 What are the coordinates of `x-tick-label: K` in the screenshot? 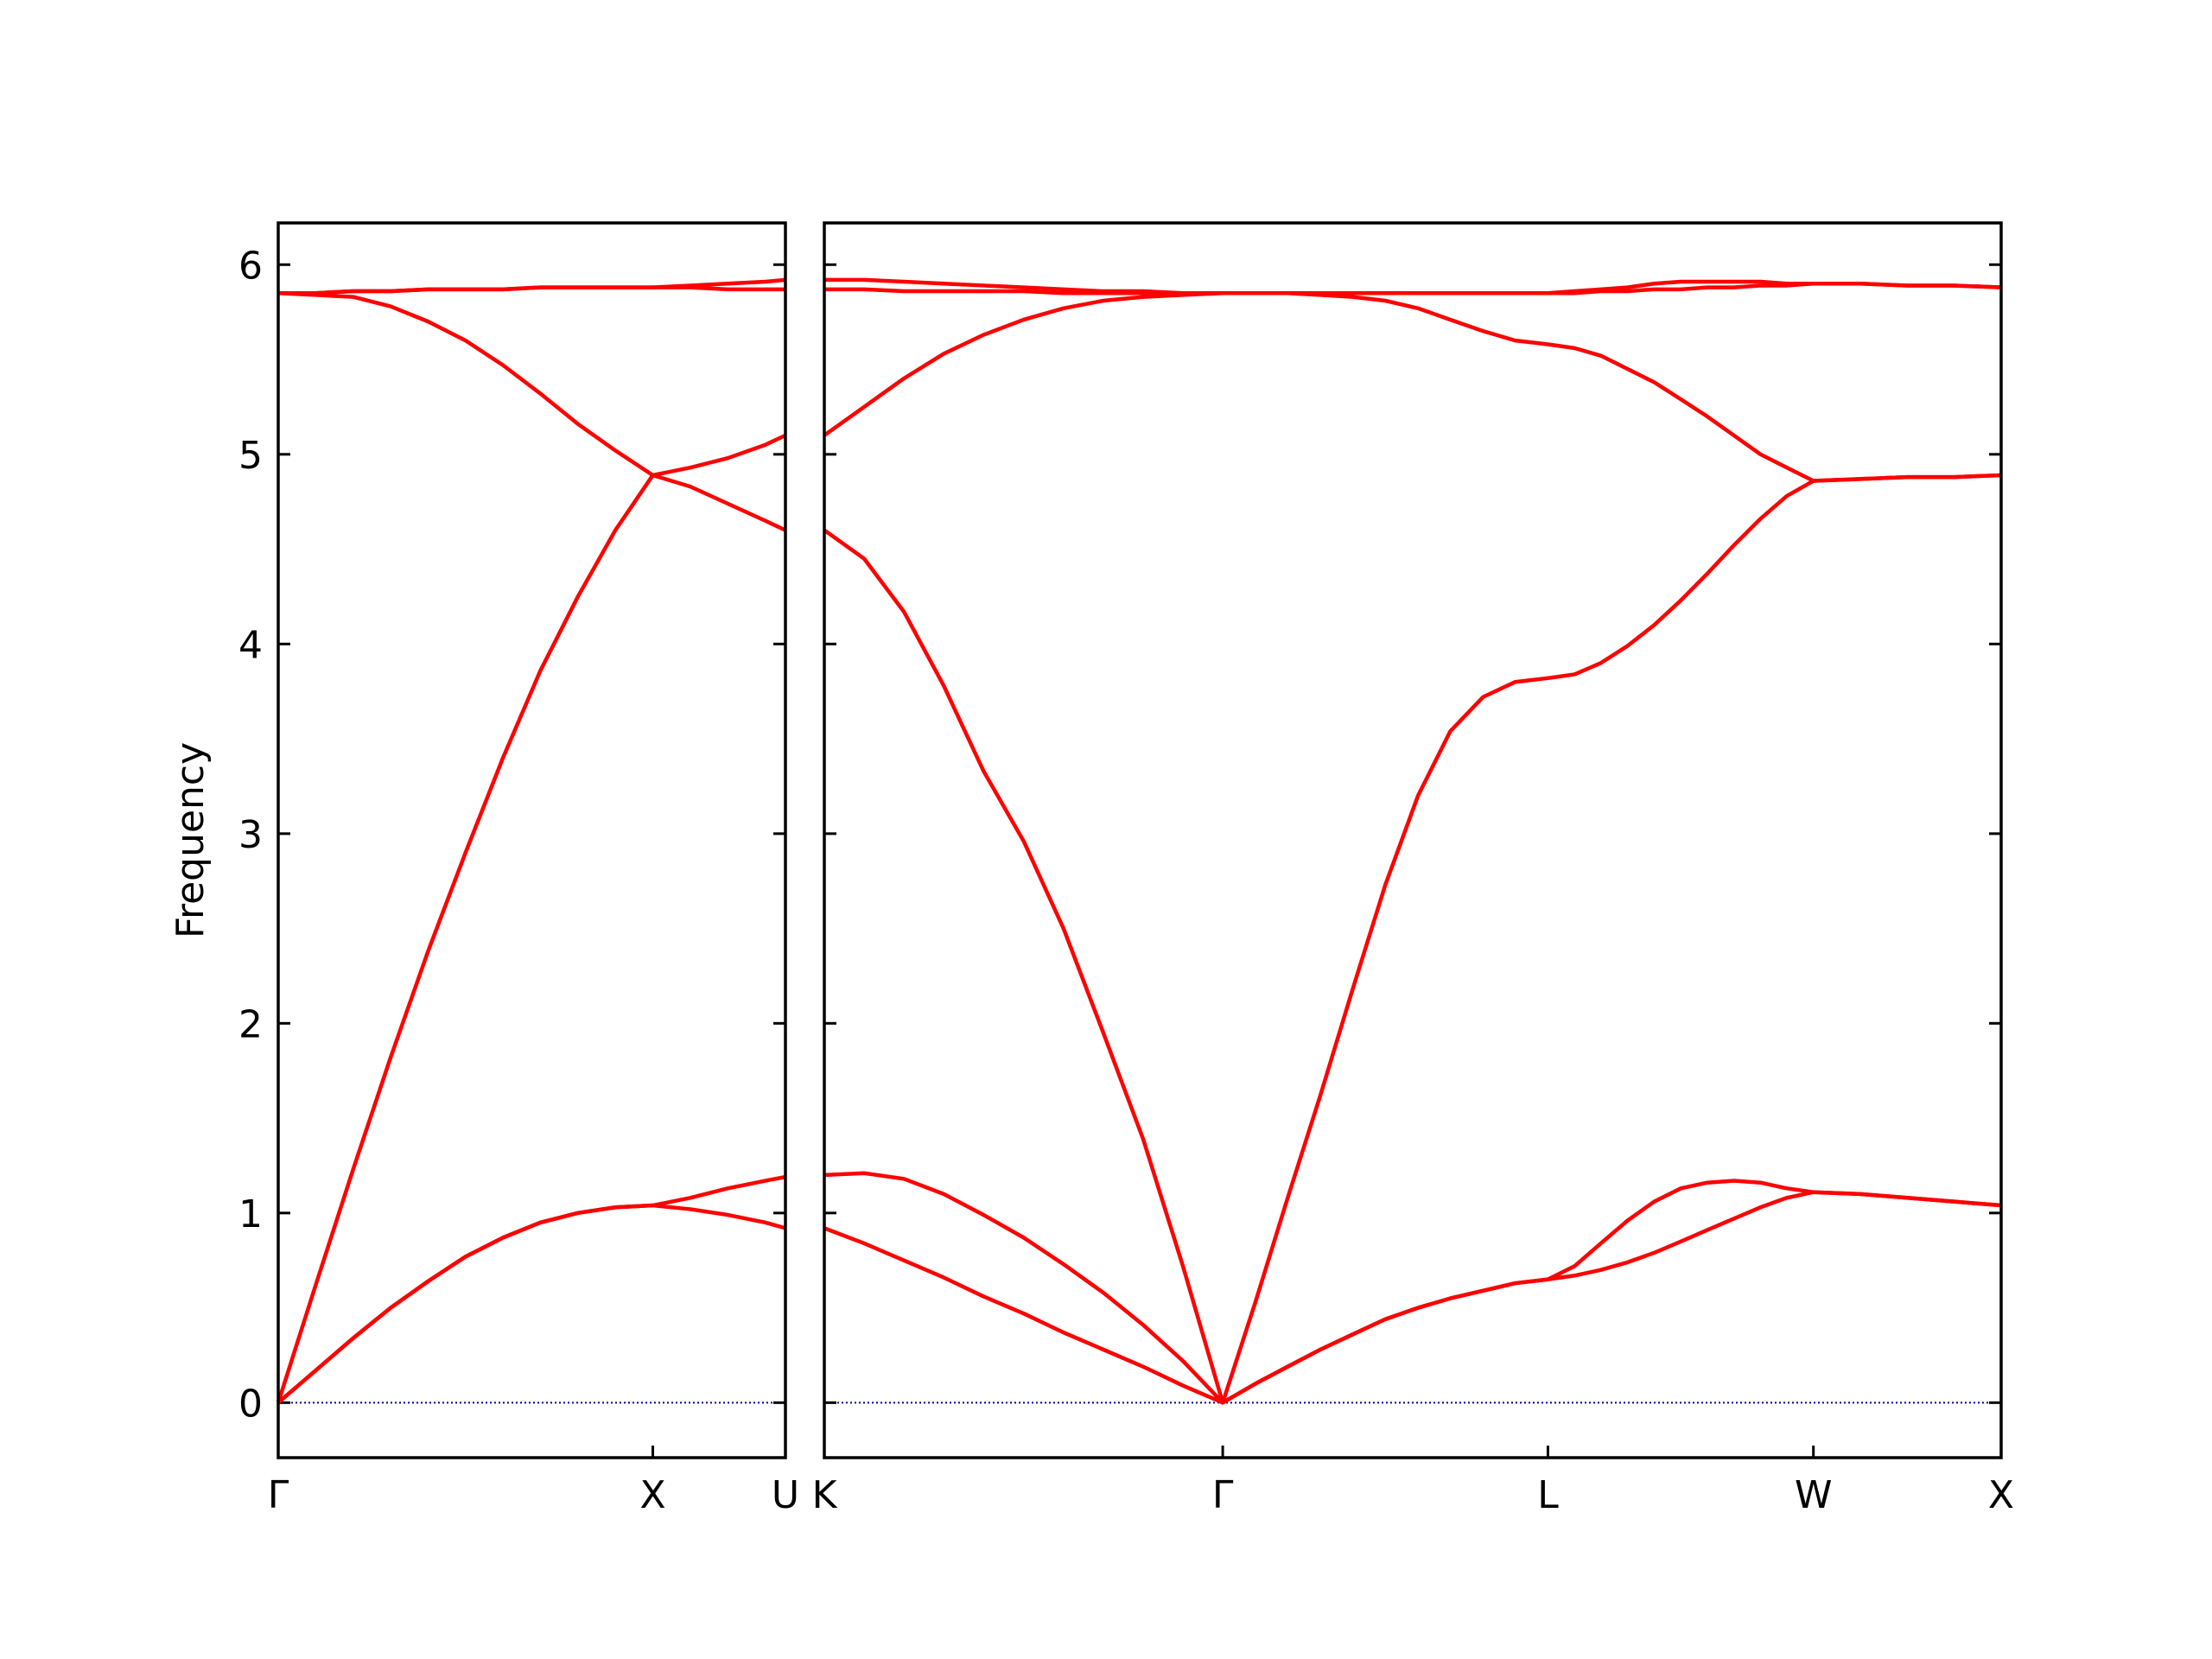 It's located at (825, 1495).